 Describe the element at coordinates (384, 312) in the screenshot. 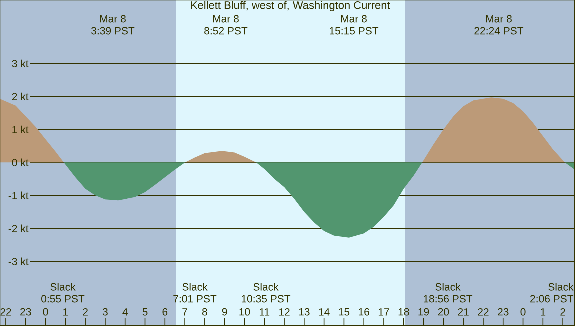

I see `x-tick-label: 17` at that location.